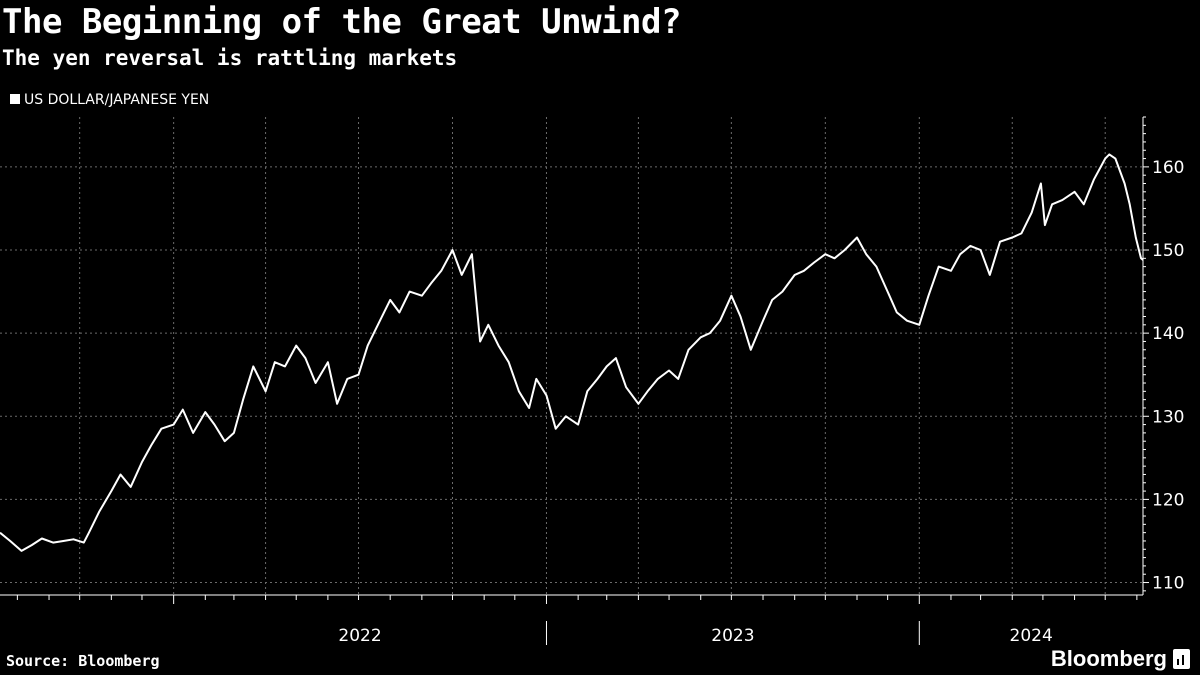  I want to click on y-tick-label: 160, so click(1168, 168).